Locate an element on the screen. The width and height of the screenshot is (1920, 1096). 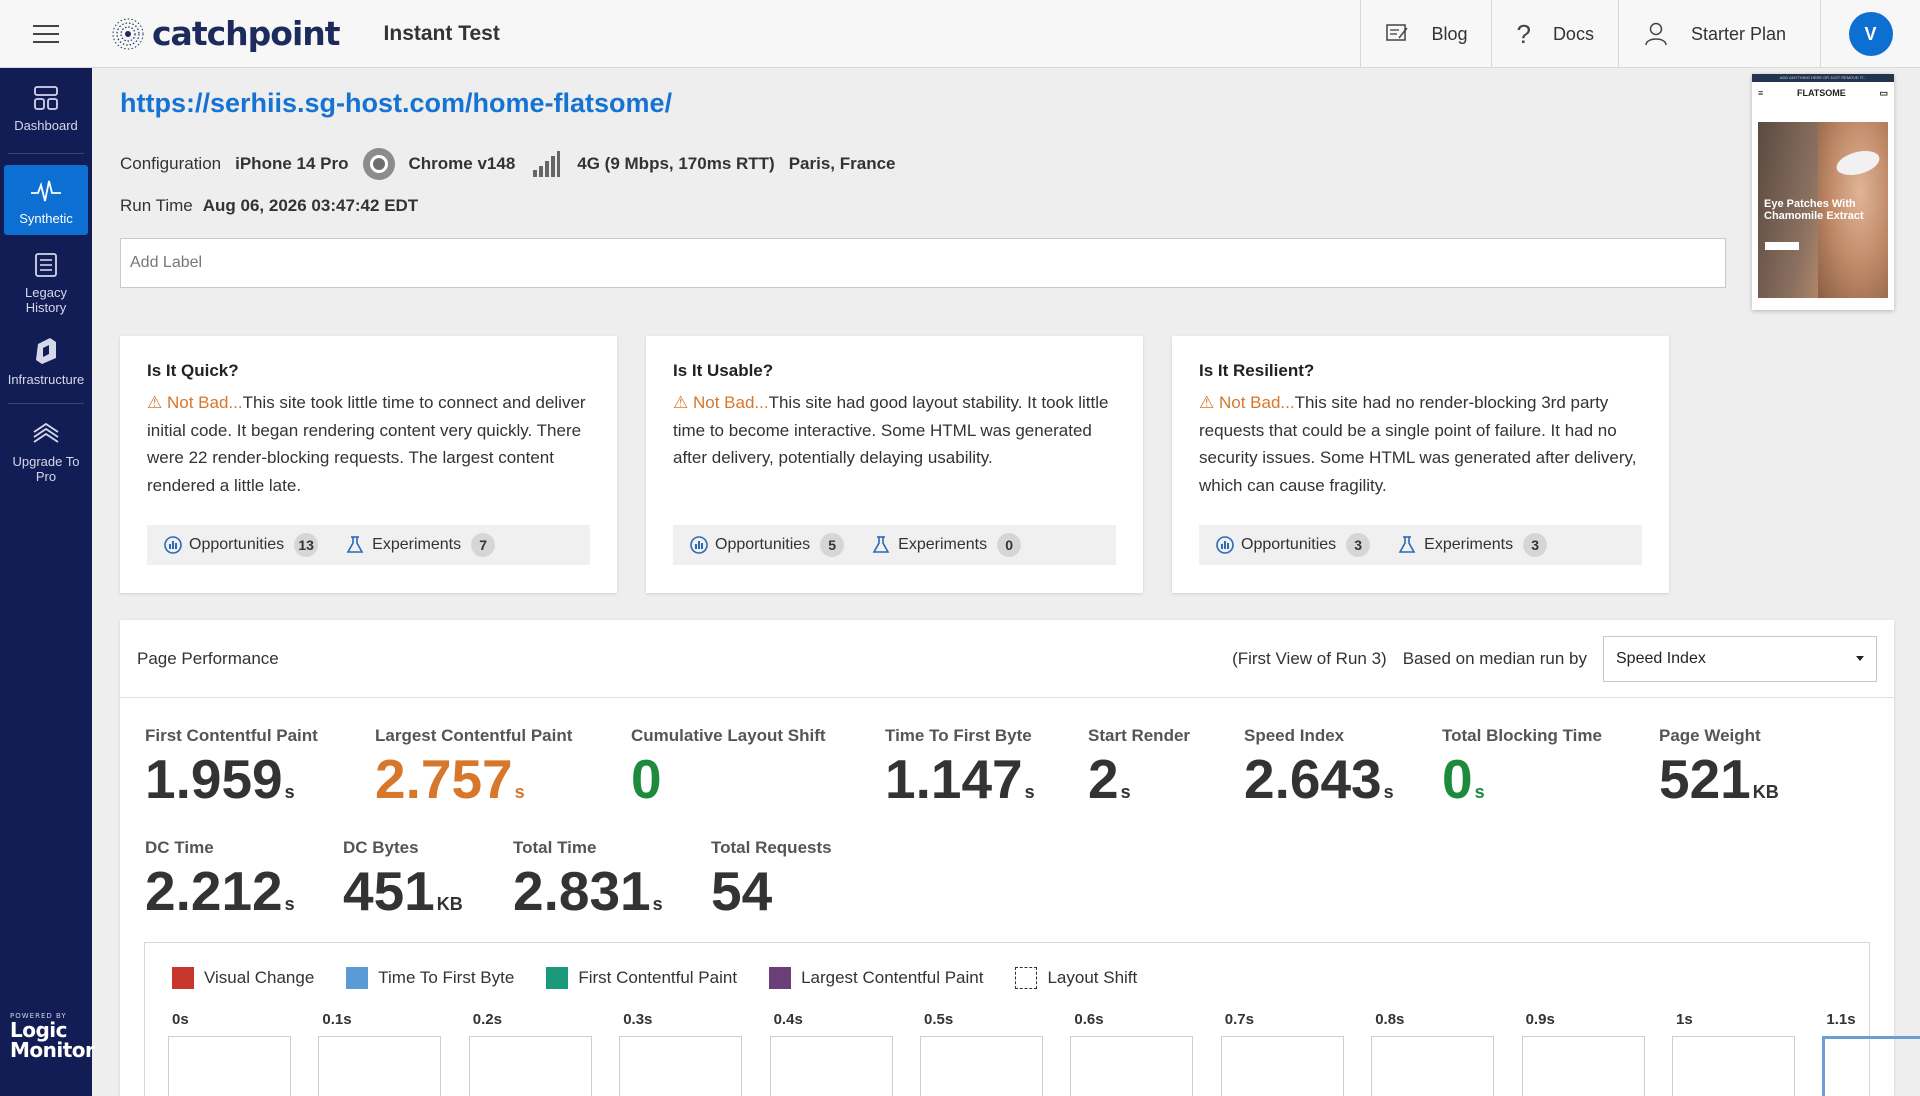
metric-value: 2 is located at coordinates (1103, 779).